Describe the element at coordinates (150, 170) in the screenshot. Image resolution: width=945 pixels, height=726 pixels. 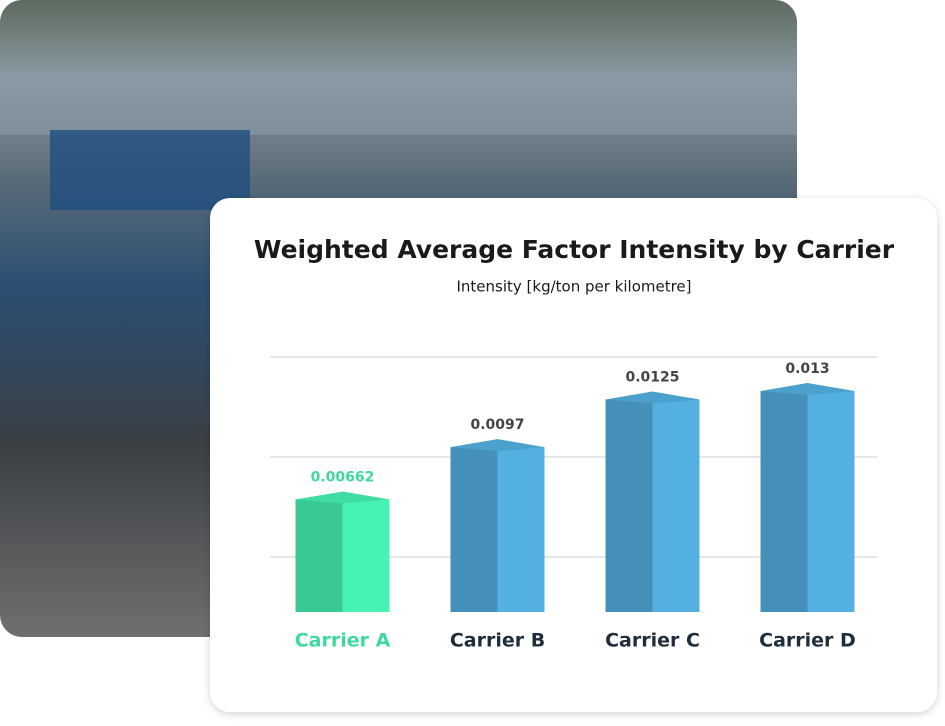
I see `photo-containers` at that location.